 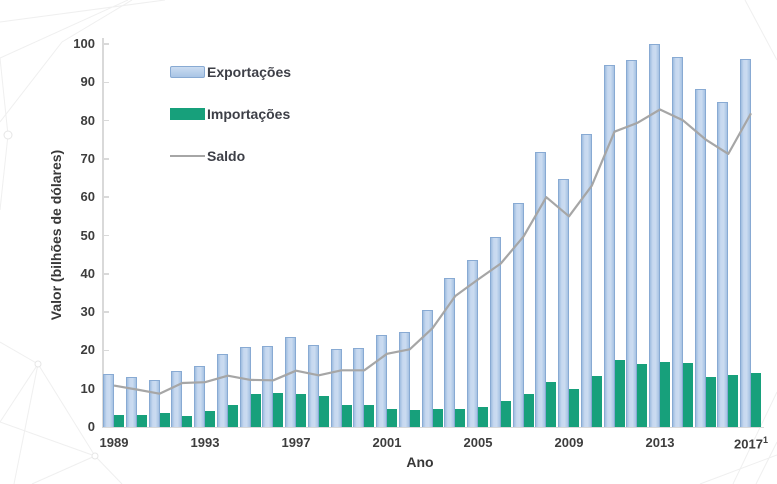 I want to click on y-tick-label-80: 80, so click(x=87, y=120).